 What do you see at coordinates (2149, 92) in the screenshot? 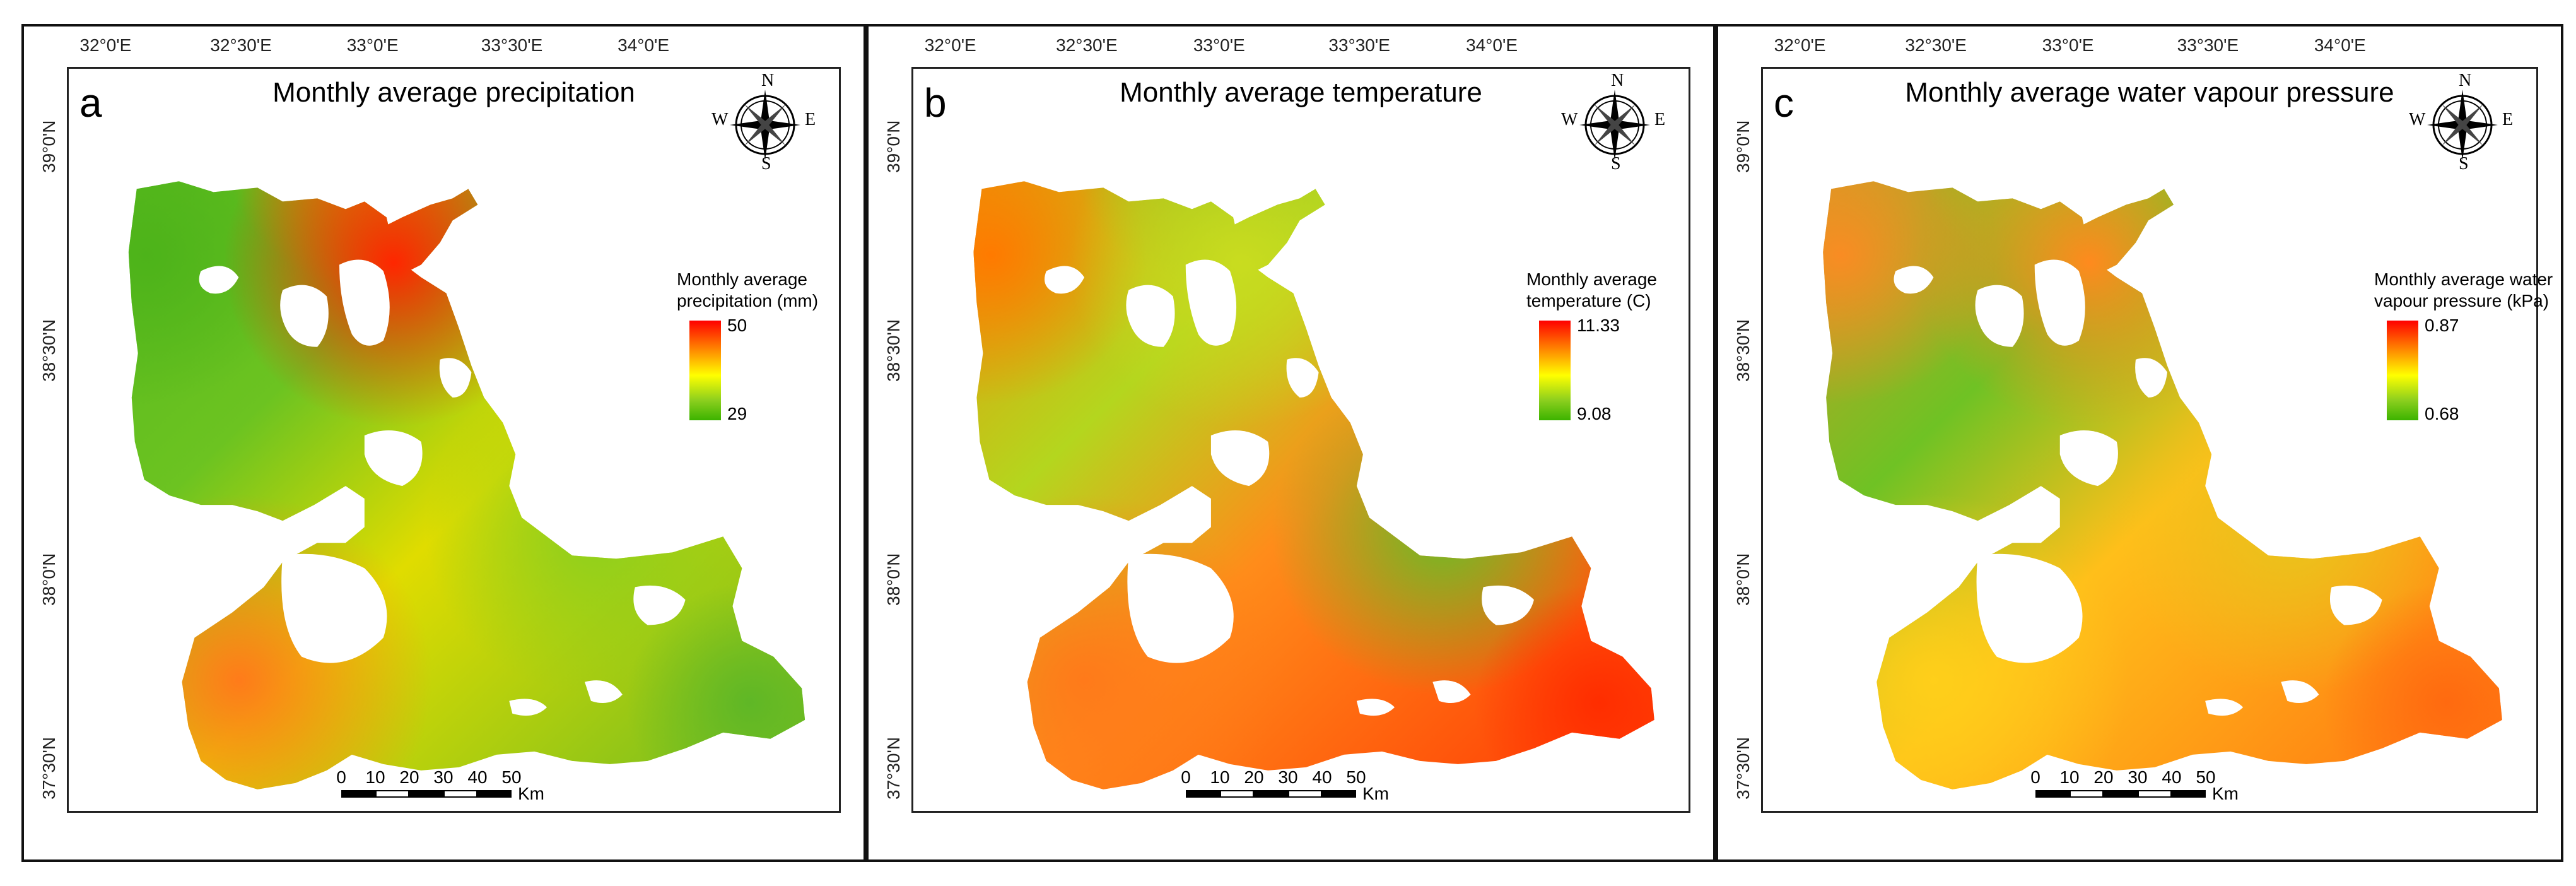
I see `panel-title: Monthly average water vapour pressure` at bounding box center [2149, 92].